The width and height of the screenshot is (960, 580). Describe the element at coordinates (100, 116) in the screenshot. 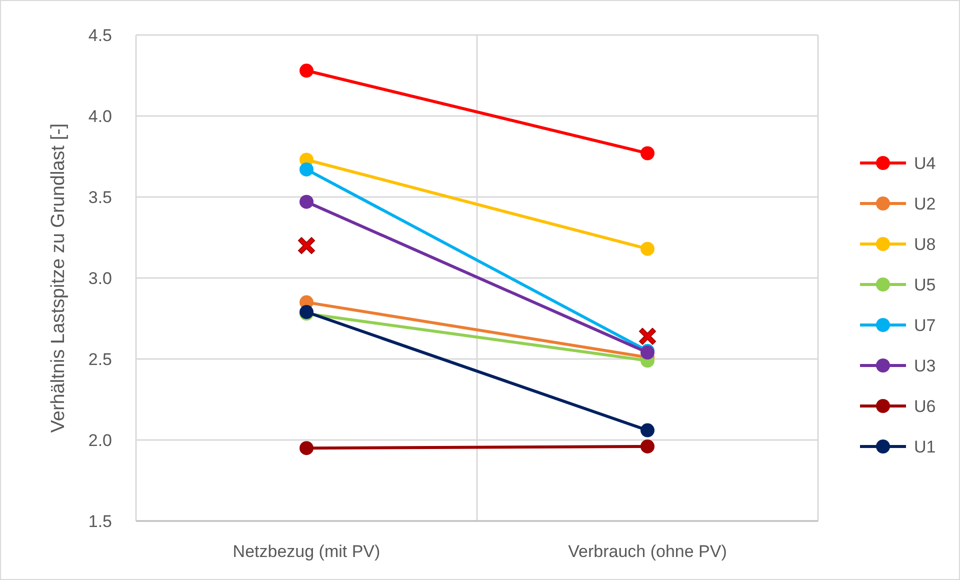

I see `y-tick-label: 4.0` at that location.